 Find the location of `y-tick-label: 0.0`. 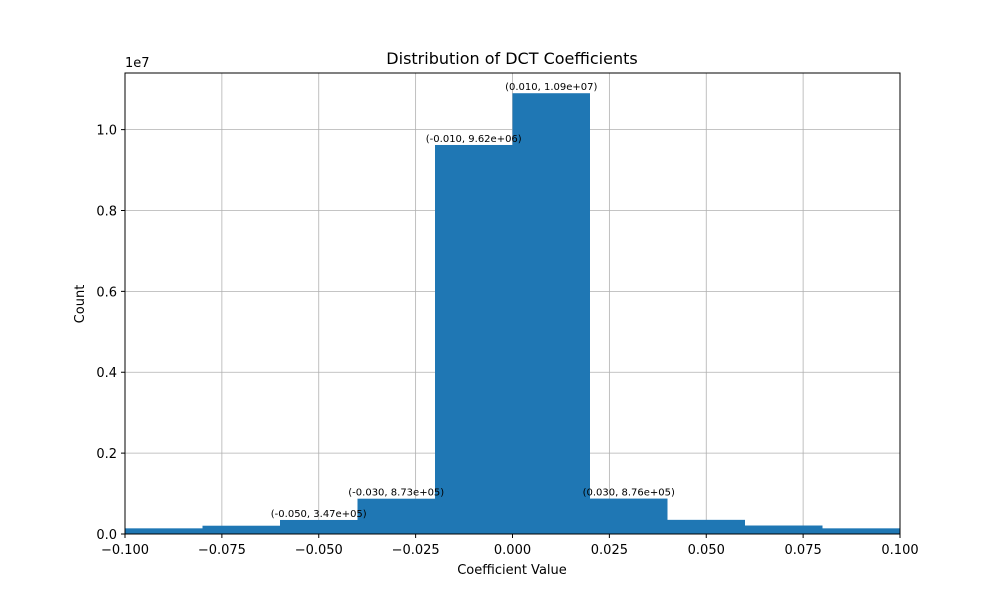

y-tick-label: 0.0 is located at coordinates (106, 535).